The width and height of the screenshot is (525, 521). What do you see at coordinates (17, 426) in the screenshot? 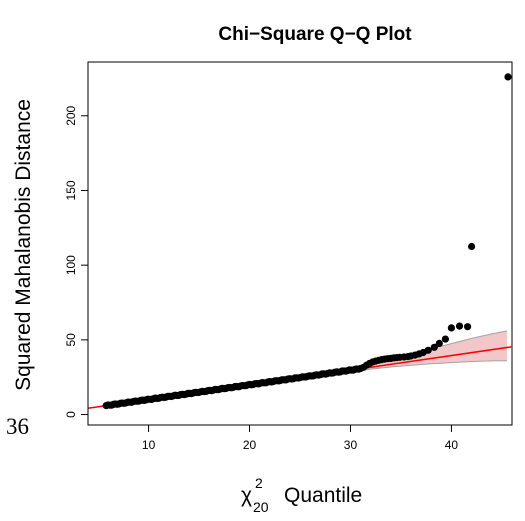
I see `stray-label: 36` at bounding box center [17, 426].